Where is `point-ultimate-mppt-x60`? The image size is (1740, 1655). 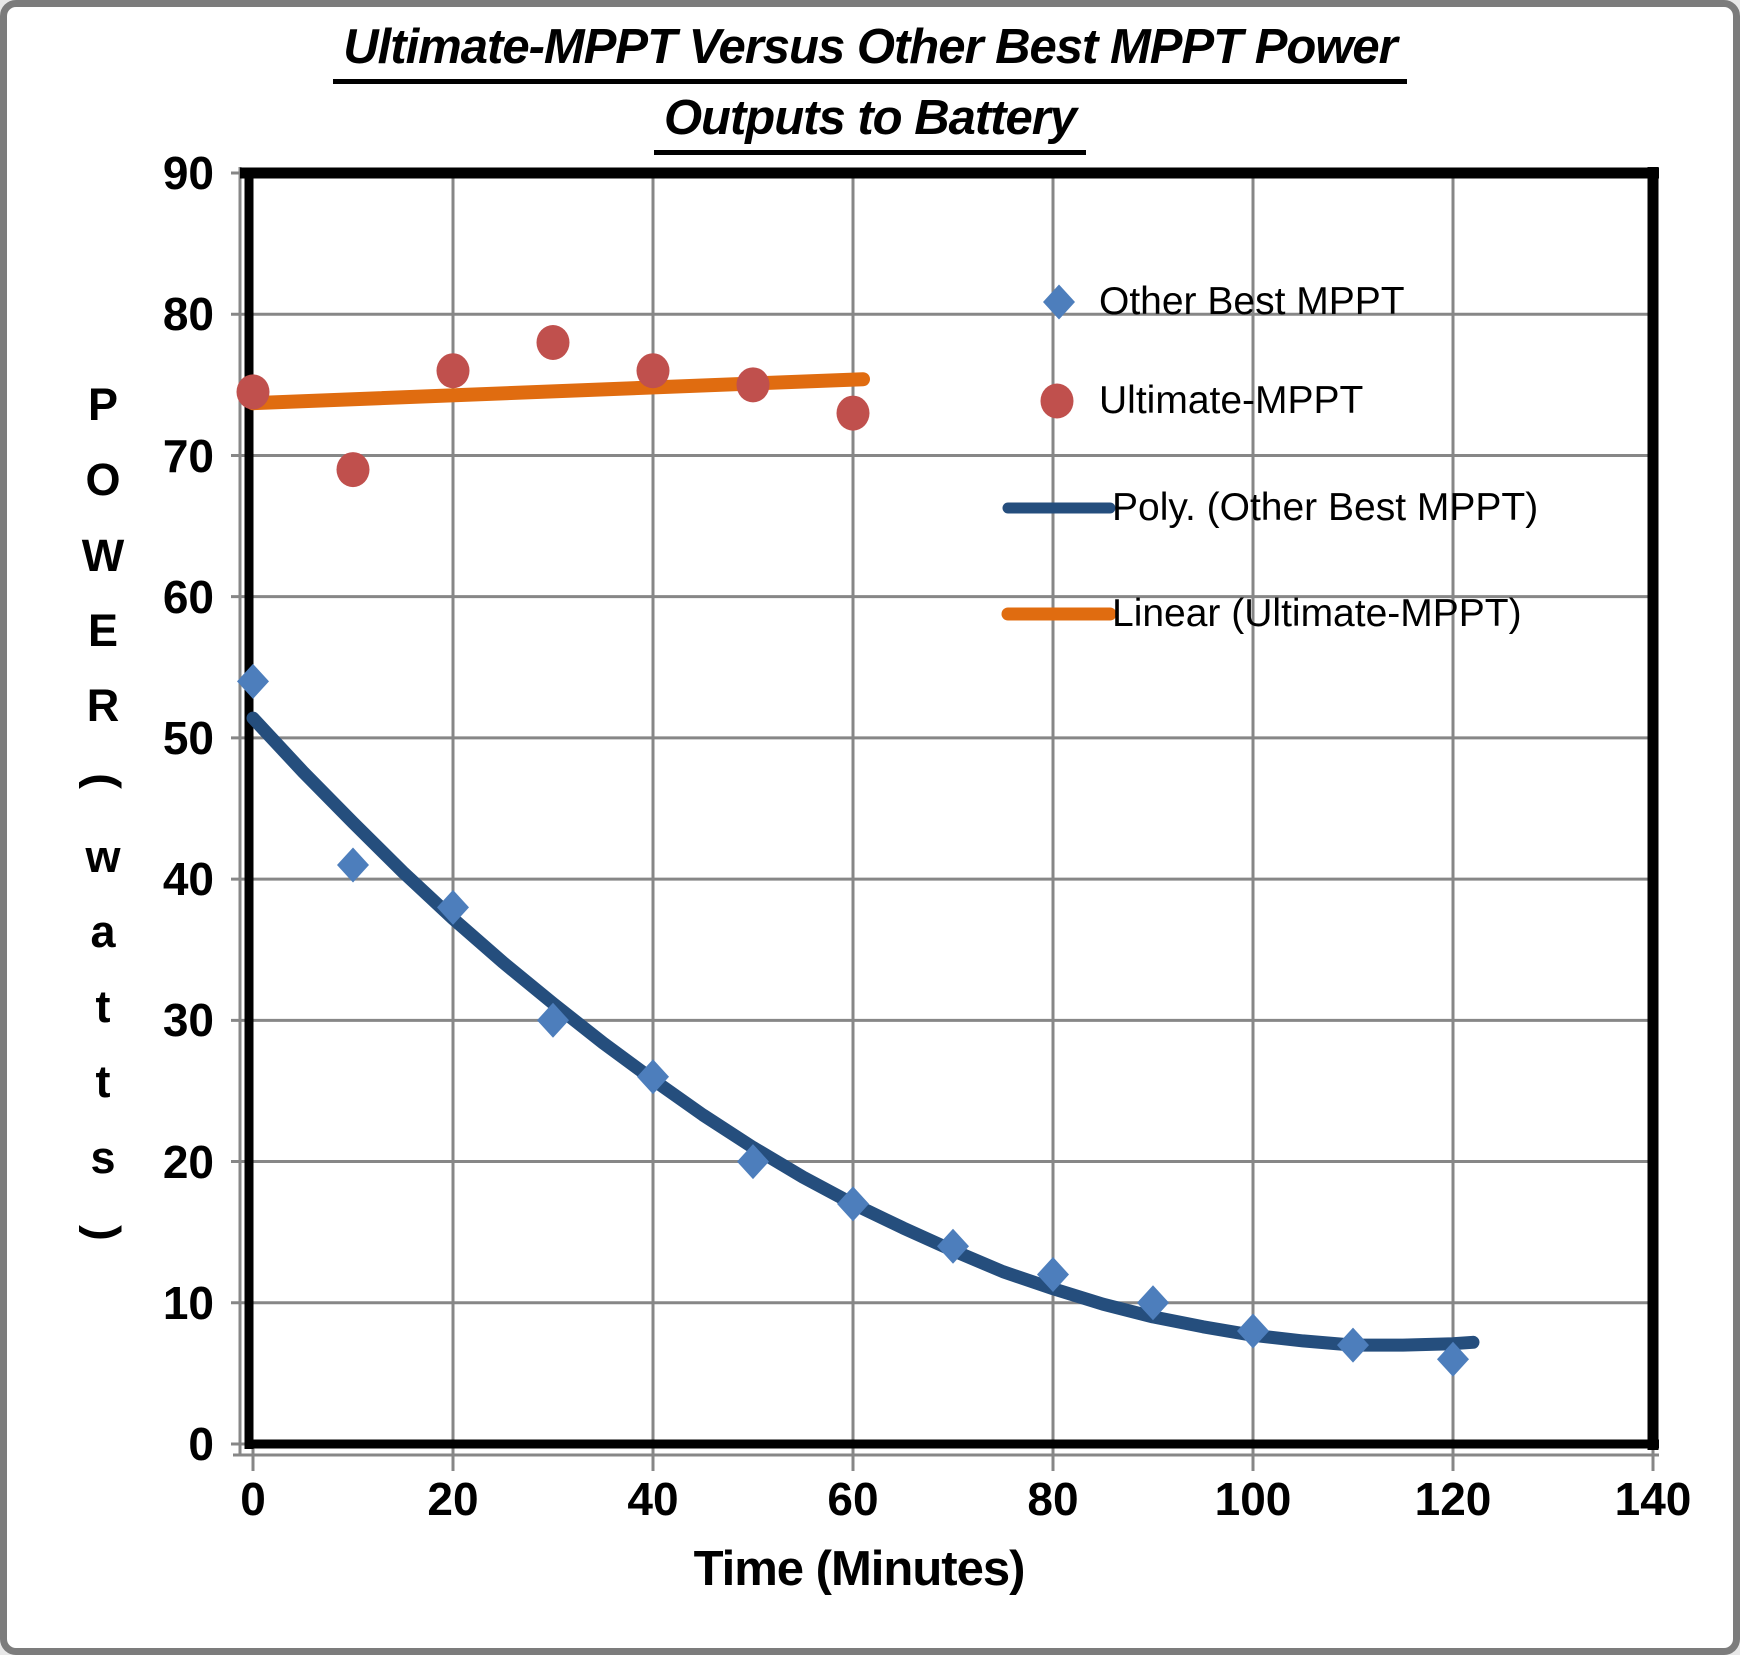
point-ultimate-mppt-x60 is located at coordinates (853, 413).